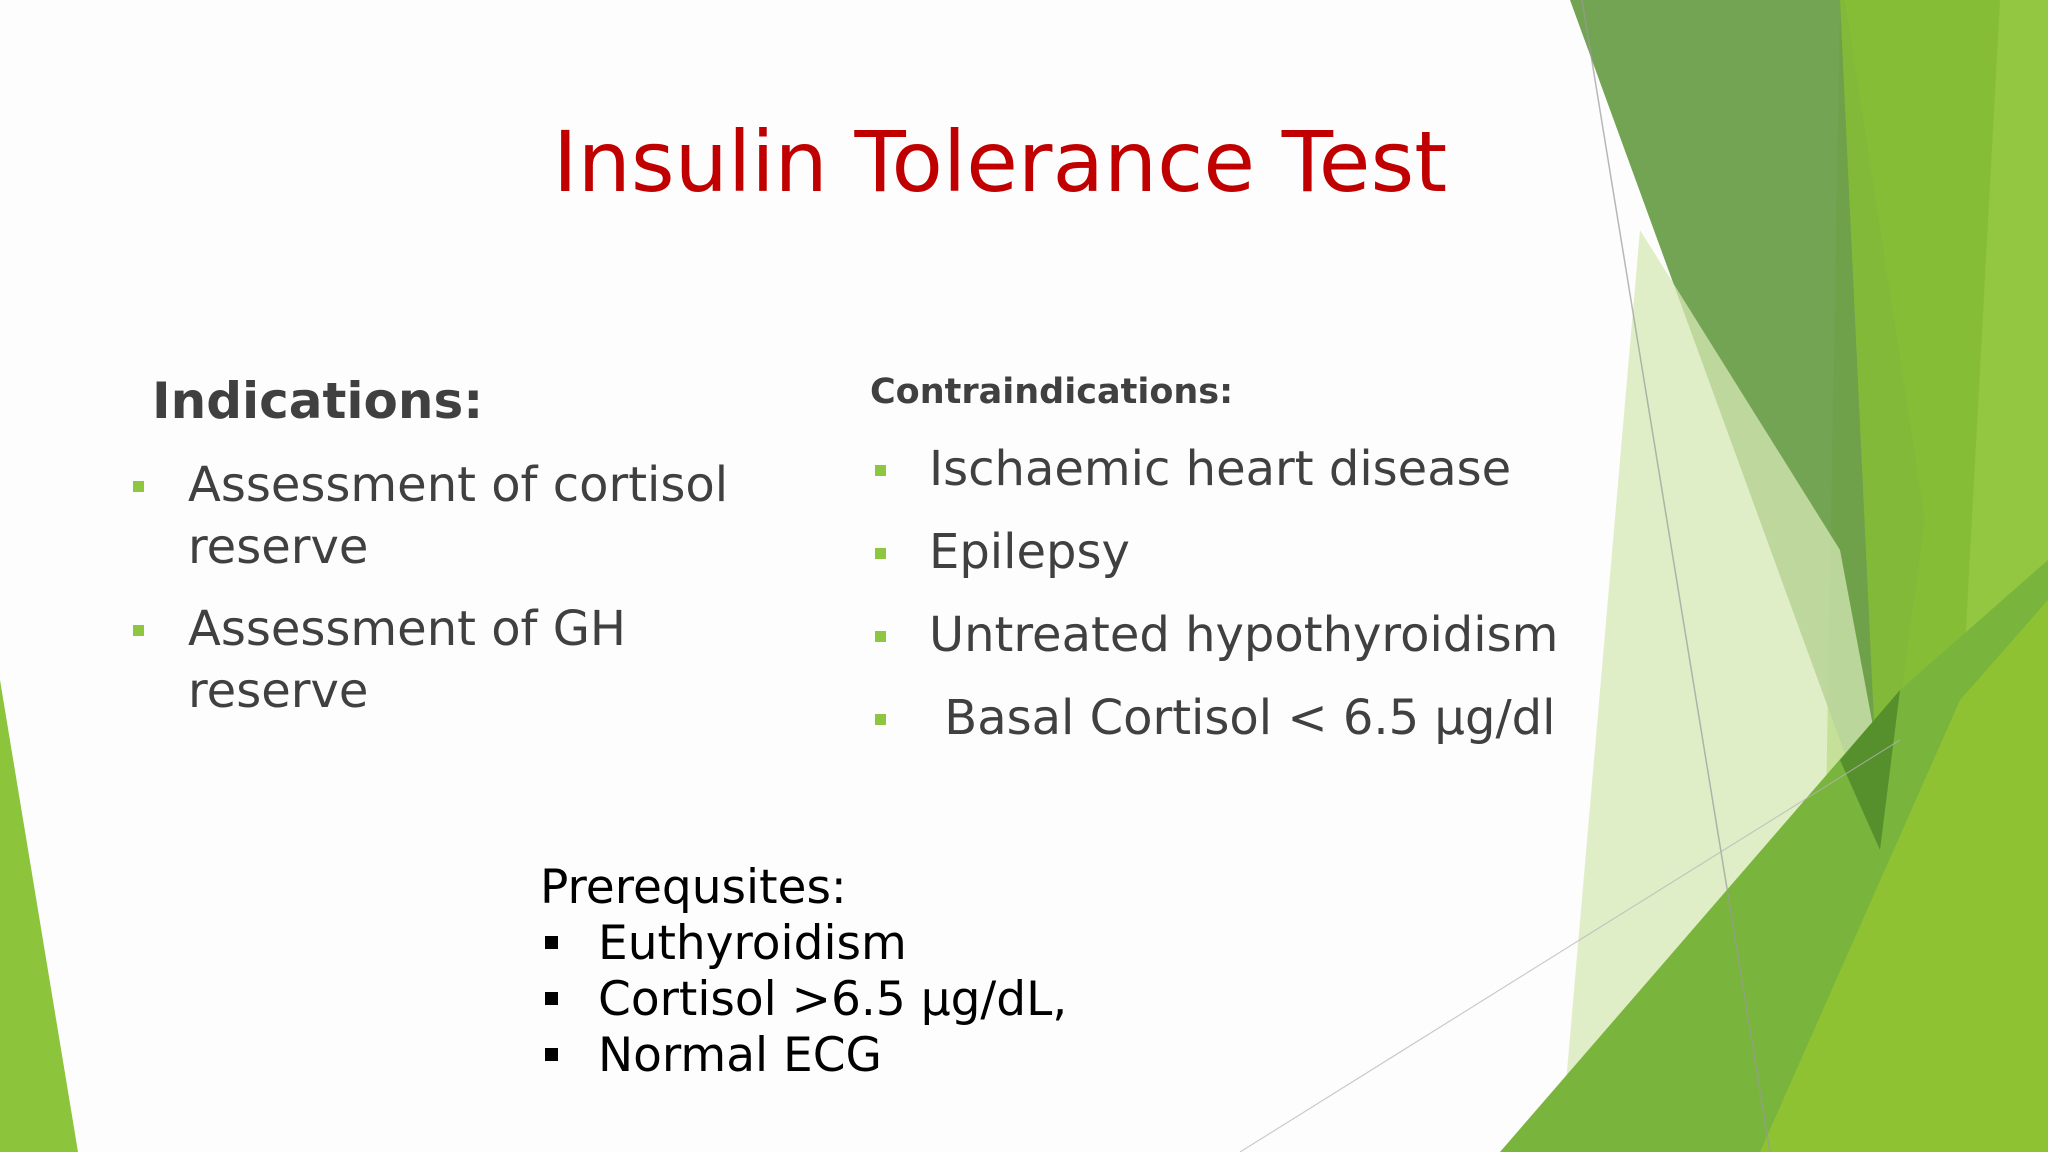  I want to click on contraindication-text: Untreated hypothyroidism, so click(1244, 635).